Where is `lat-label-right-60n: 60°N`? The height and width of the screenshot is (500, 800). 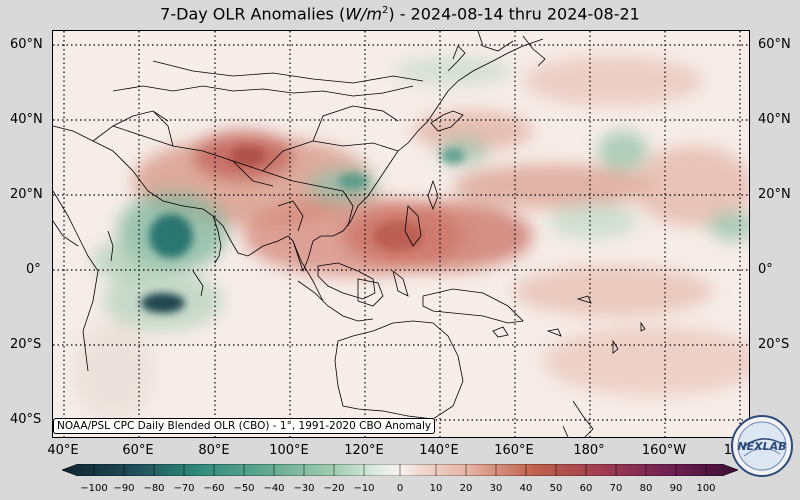
lat-label-right-60n: 60°N is located at coordinates (774, 44).